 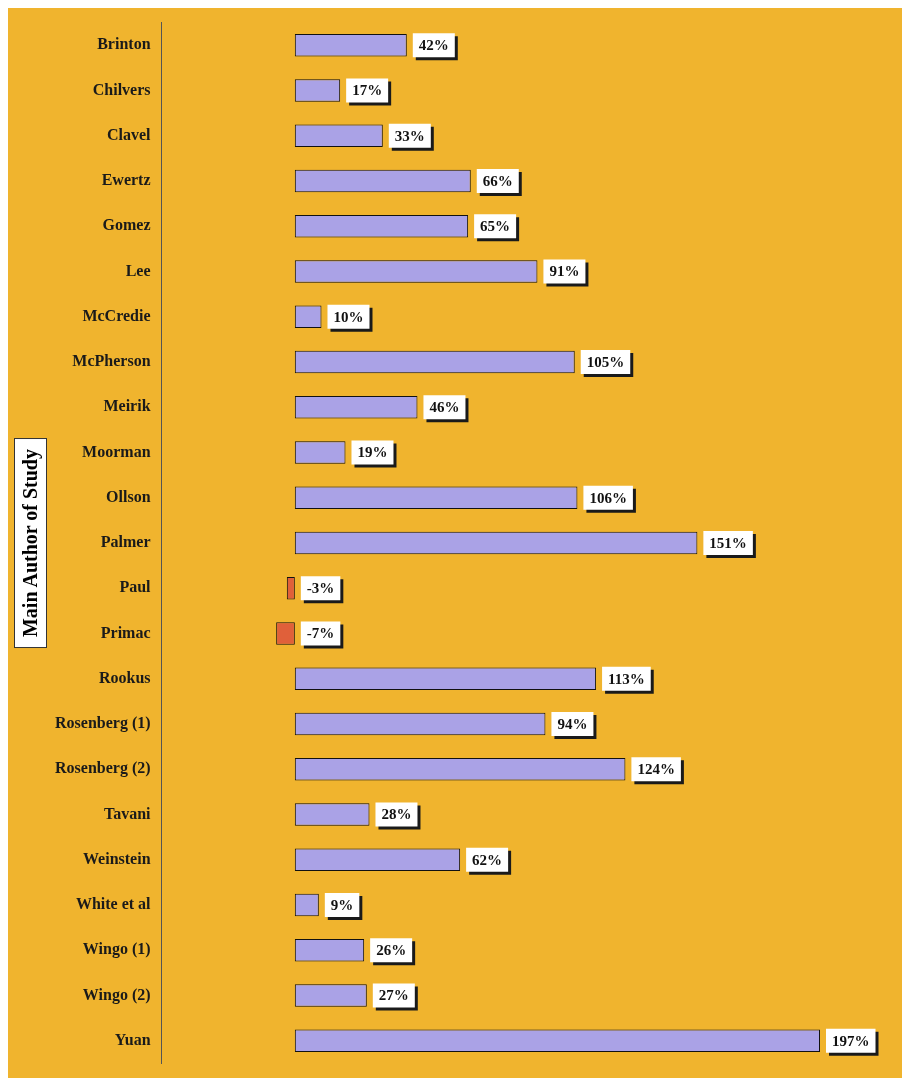 I want to click on data-label: 19%, so click(x=372, y=452).